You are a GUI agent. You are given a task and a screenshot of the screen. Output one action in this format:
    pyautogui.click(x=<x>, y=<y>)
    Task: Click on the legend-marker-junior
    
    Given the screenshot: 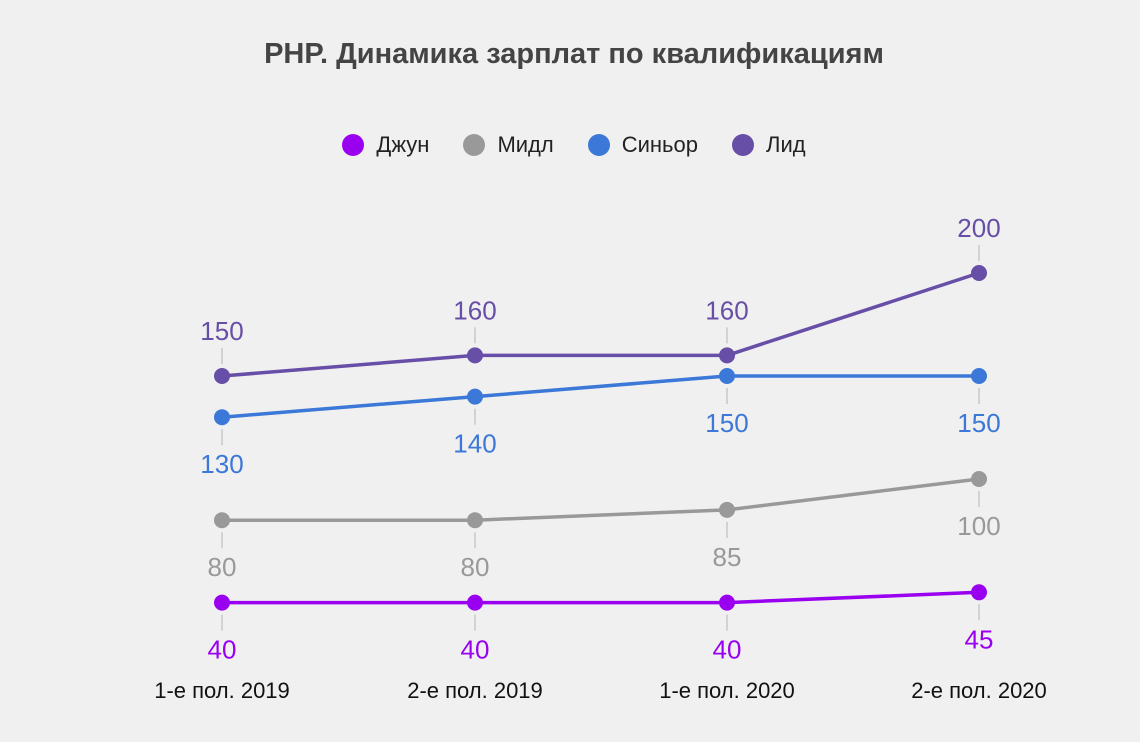 What is the action you would take?
    pyautogui.click(x=353, y=145)
    